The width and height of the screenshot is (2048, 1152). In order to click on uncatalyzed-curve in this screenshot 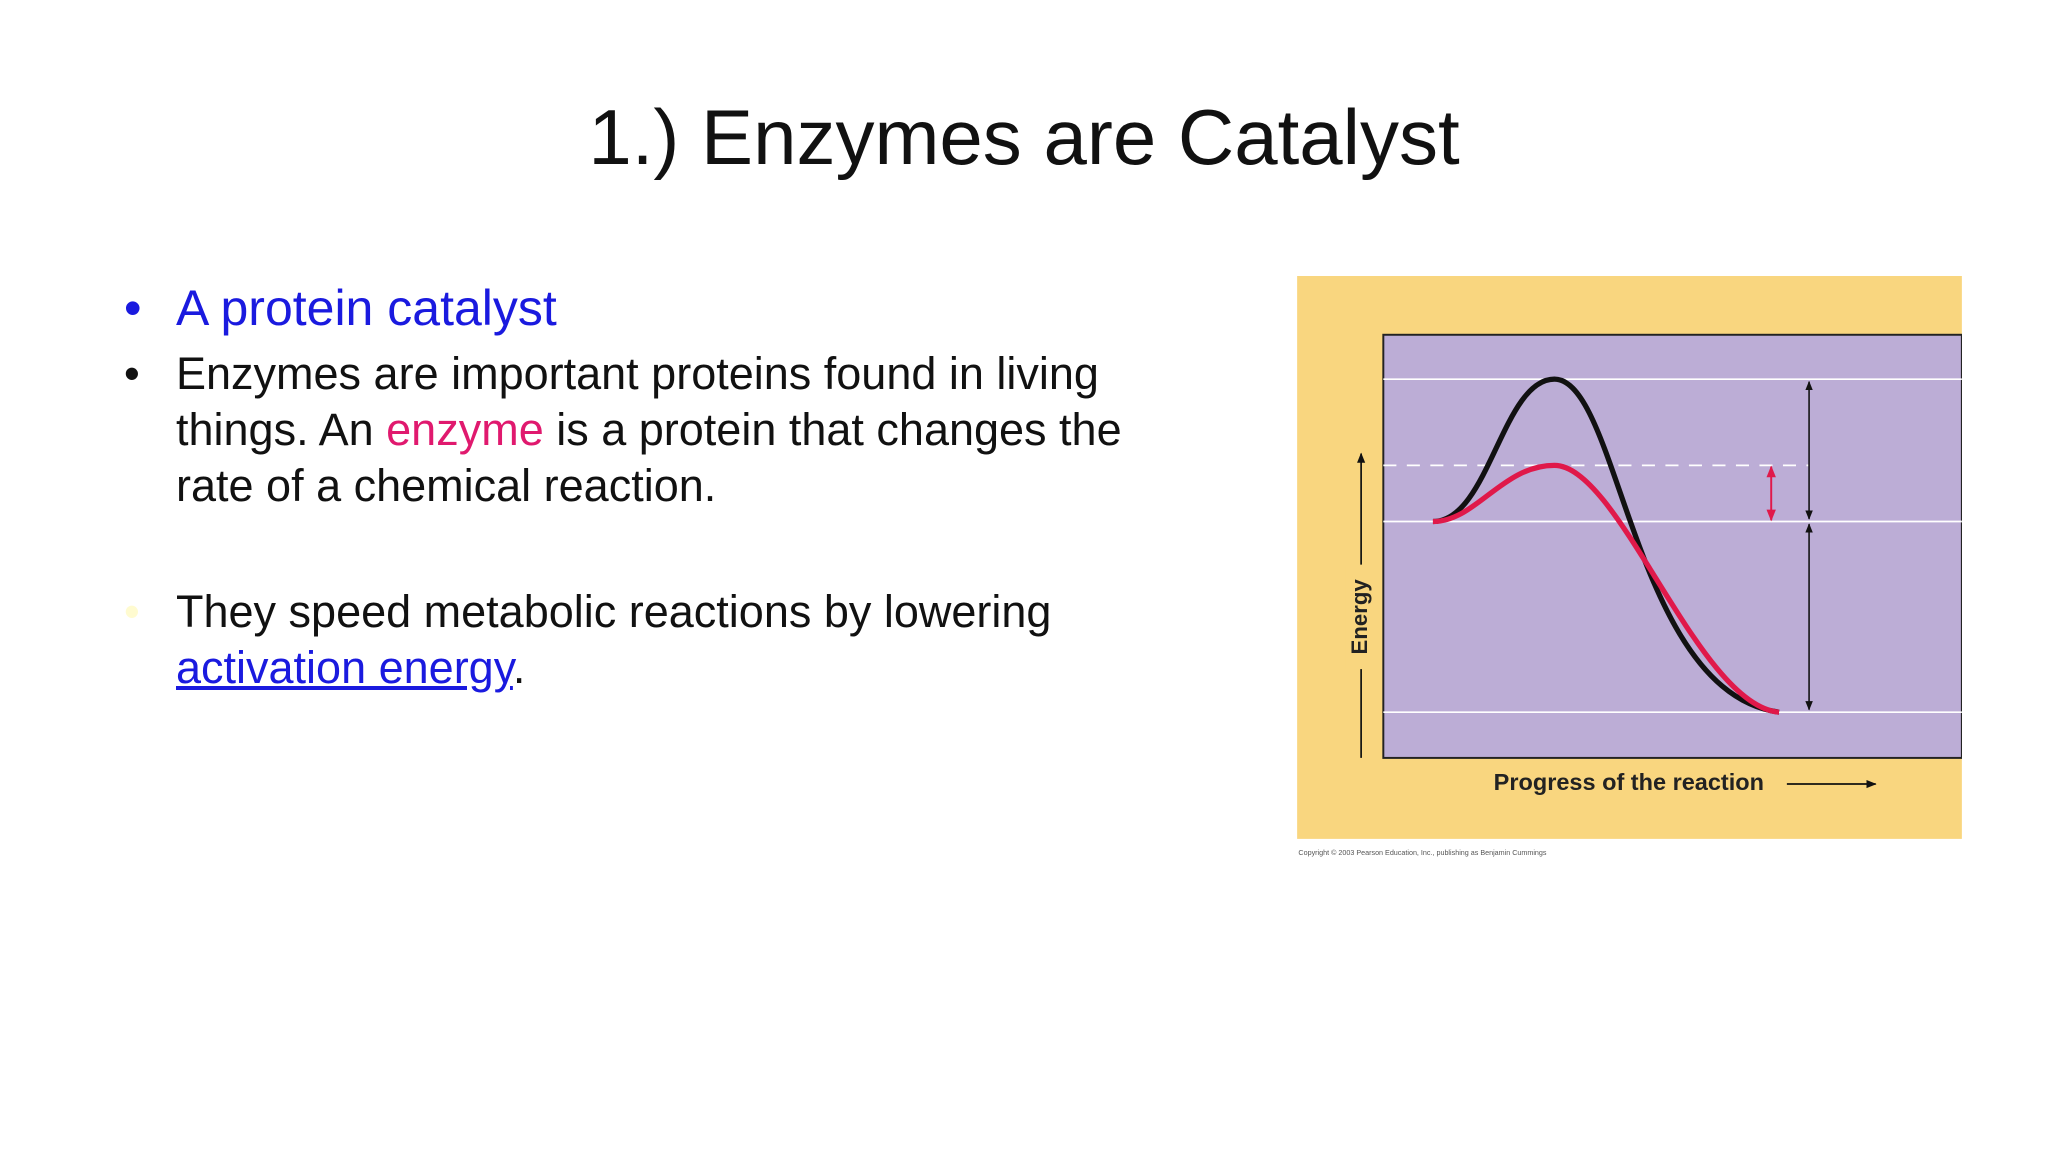, I will do `click(1606, 545)`.